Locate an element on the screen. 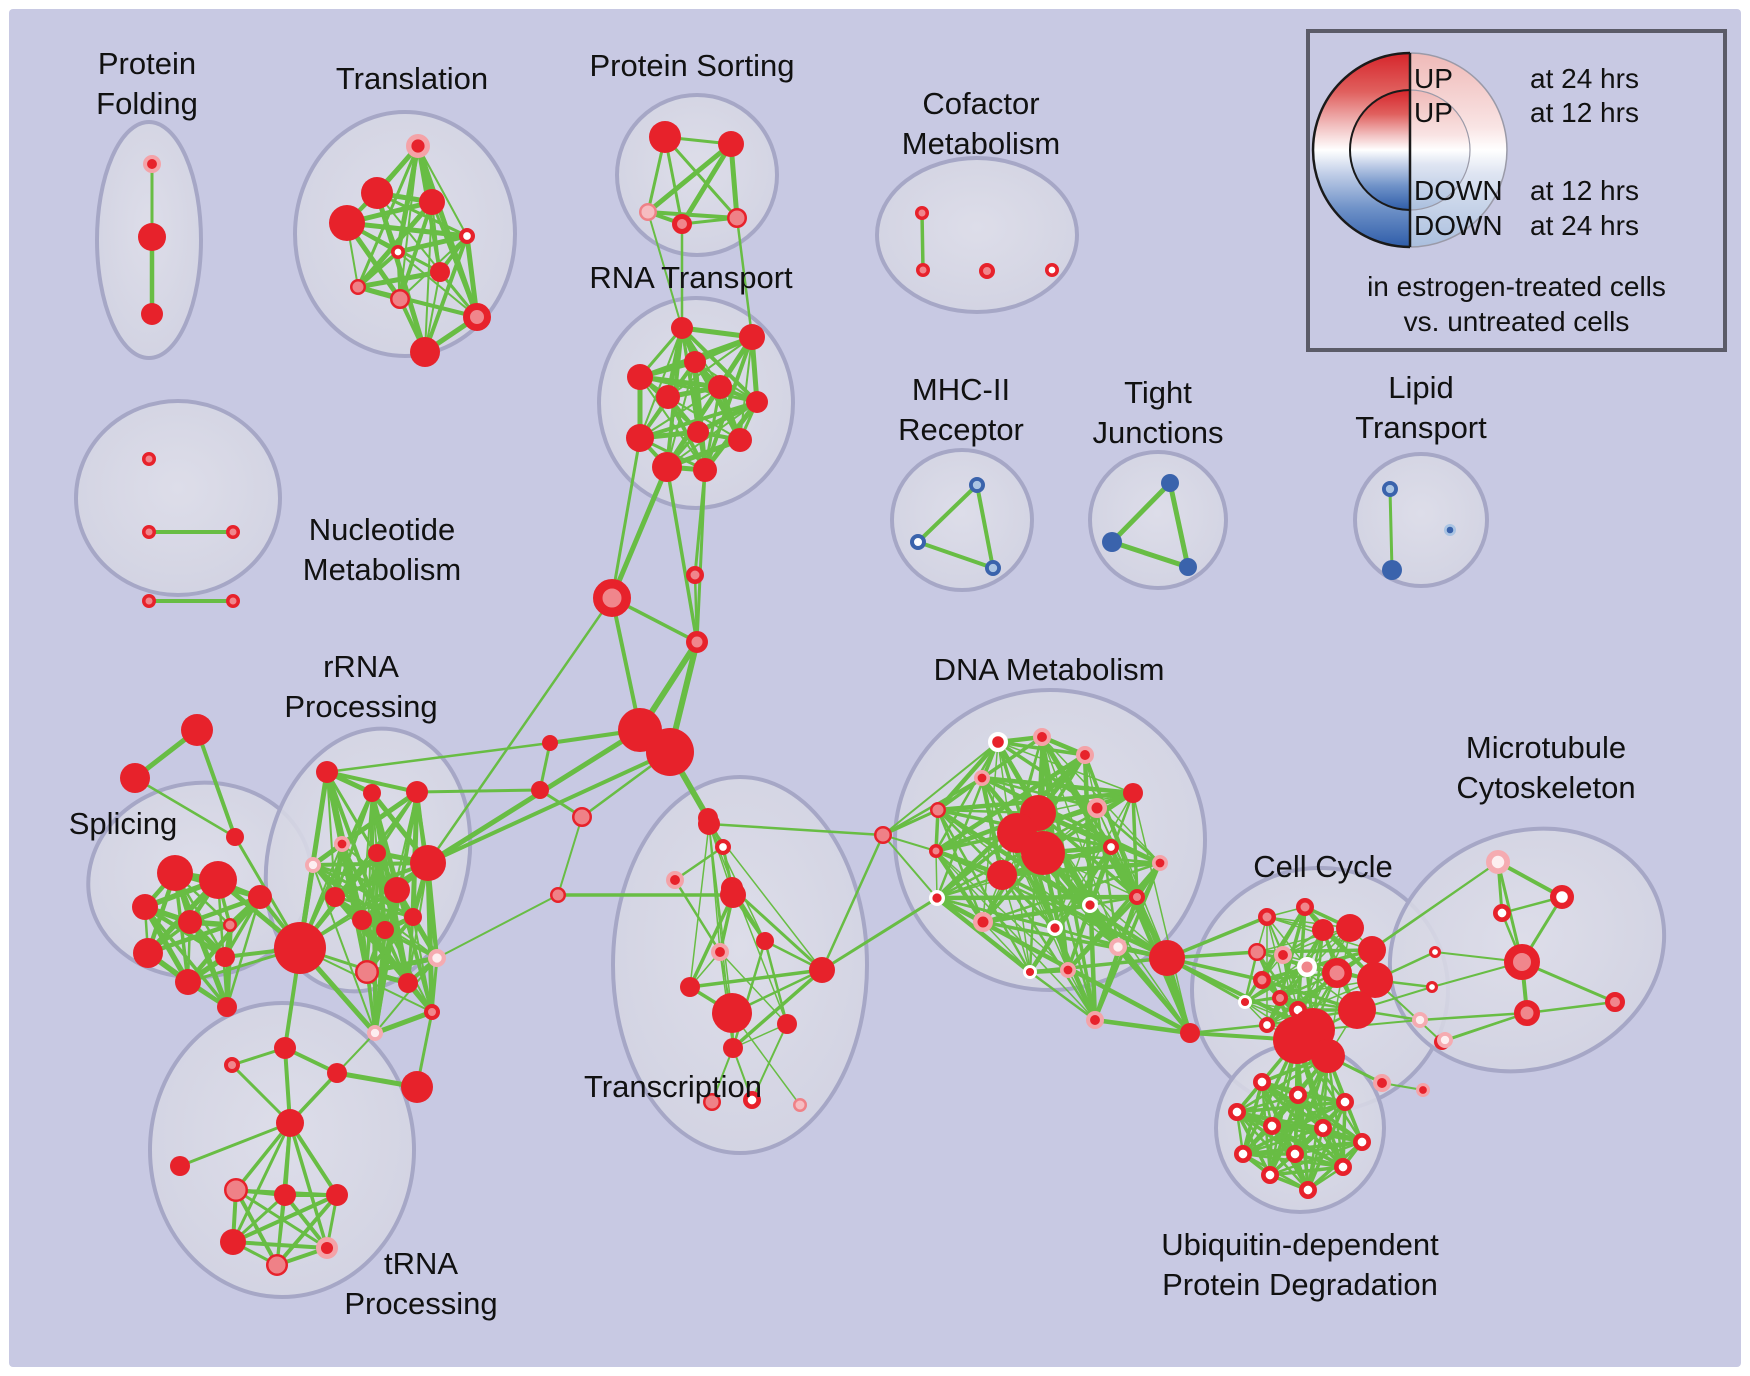 This screenshot has height=1376, width=1750. node-rt4 is located at coordinates (640, 377).